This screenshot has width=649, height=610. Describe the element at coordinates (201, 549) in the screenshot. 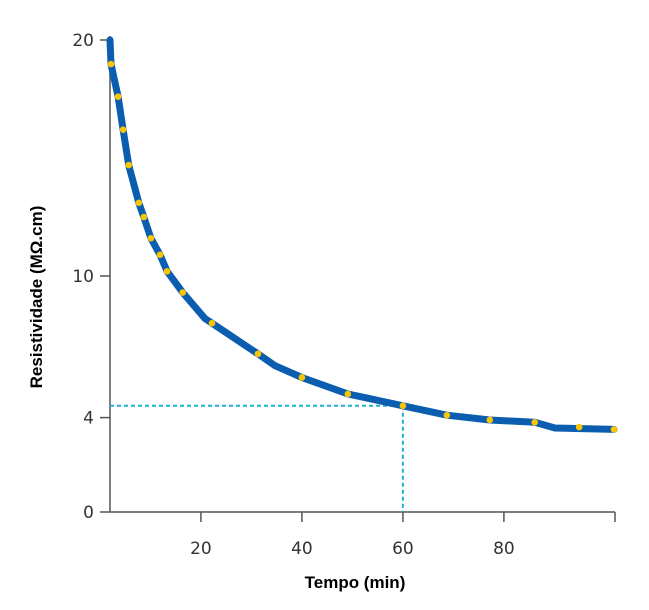

I see `x-tick-label: 20` at that location.